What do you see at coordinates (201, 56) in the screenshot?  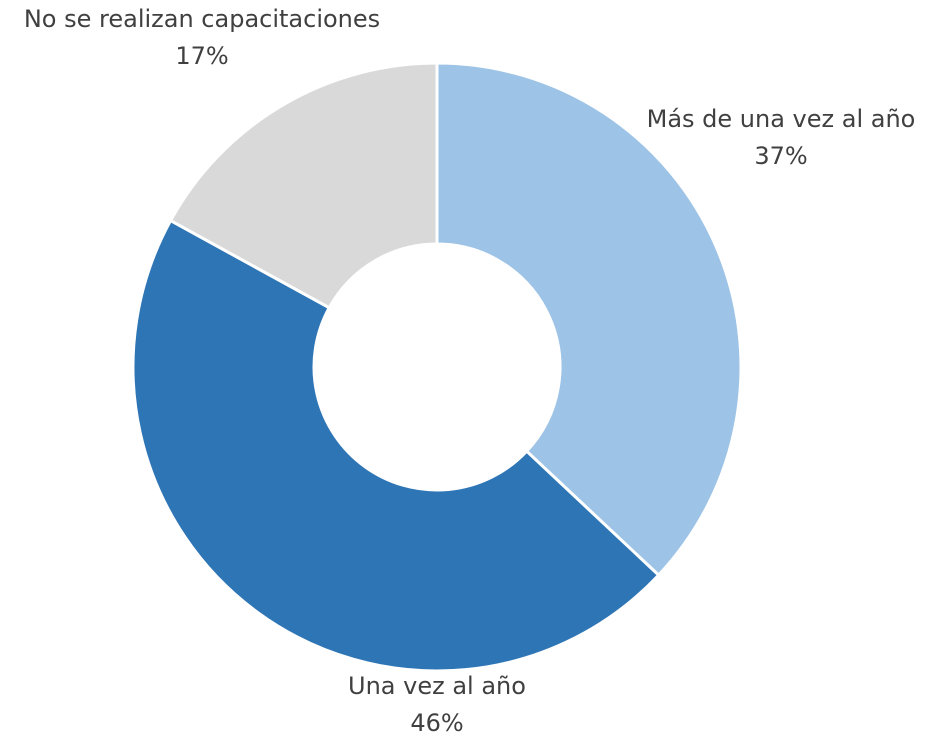 I see `slice-value-label: 17%` at bounding box center [201, 56].